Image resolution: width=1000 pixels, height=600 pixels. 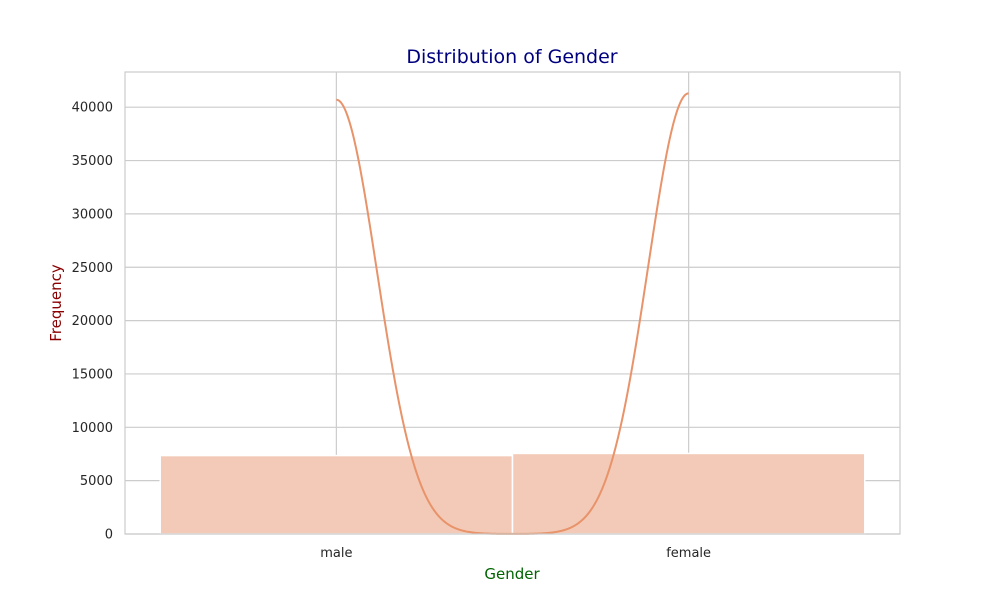 What do you see at coordinates (515, 553) in the screenshot?
I see `x-tick-labels: male female` at bounding box center [515, 553].